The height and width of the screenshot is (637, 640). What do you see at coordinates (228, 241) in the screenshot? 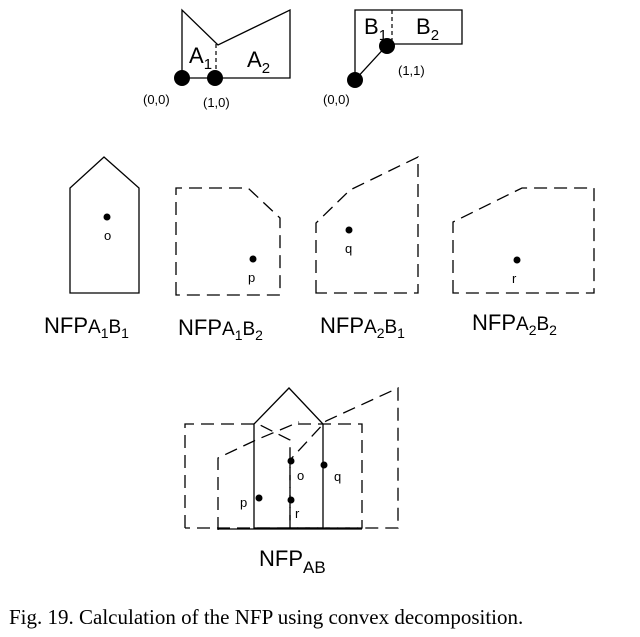
I see `nfp-a1b2-outline` at bounding box center [228, 241].